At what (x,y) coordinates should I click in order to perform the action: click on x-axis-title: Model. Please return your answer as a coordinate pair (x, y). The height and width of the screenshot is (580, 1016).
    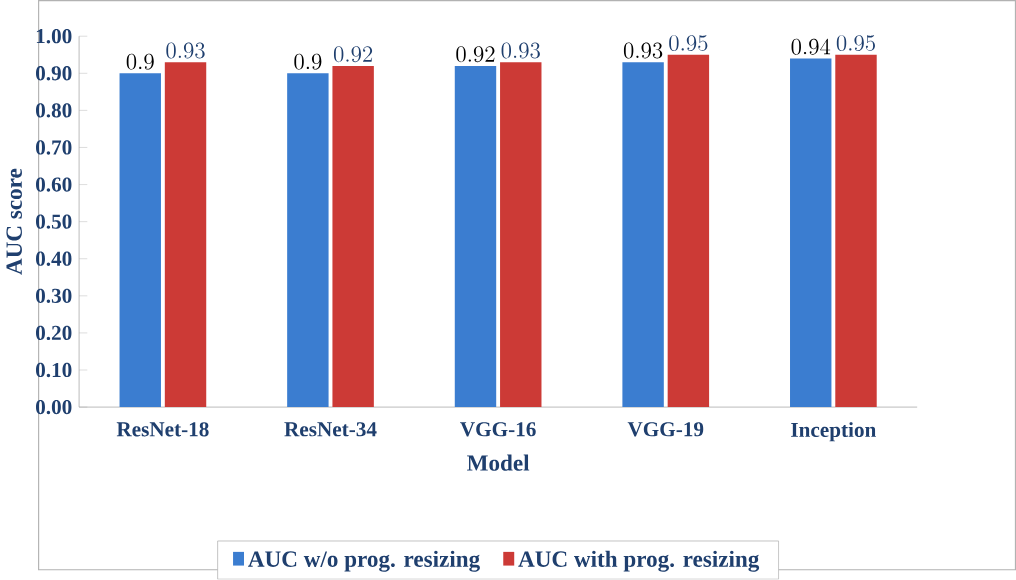
    Looking at the image, I should click on (498, 463).